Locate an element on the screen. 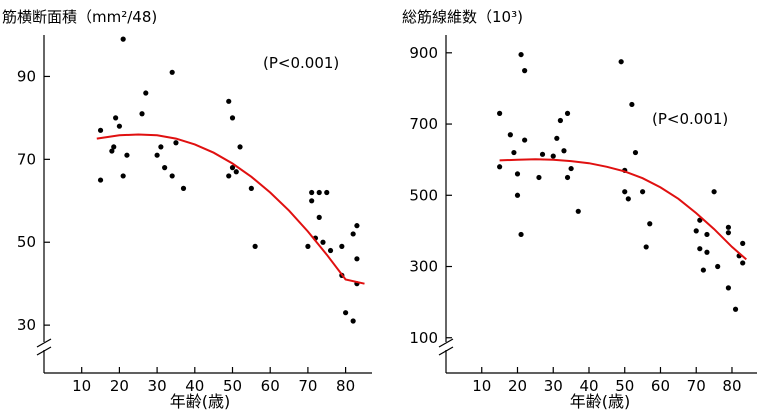  x-tick-label: 70 is located at coordinates (696, 386).